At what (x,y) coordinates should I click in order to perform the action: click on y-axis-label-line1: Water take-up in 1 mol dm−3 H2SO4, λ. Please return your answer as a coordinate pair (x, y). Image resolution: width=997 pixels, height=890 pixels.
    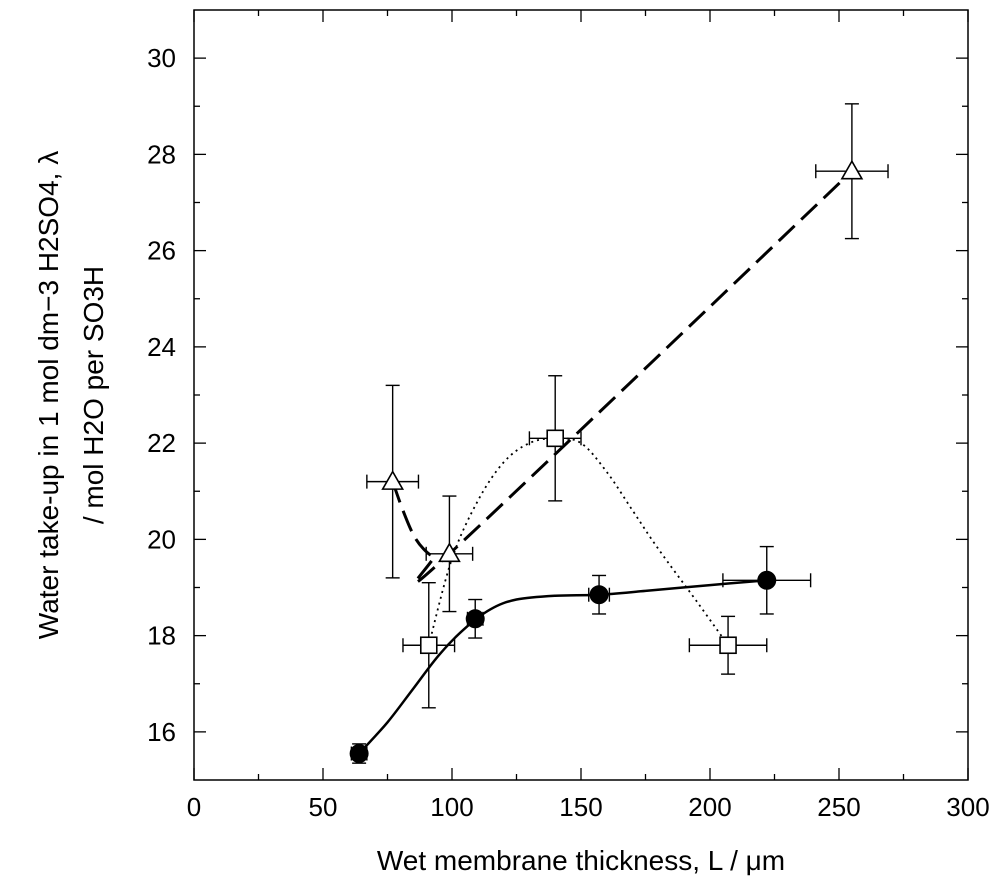
    Looking at the image, I should click on (48, 395).